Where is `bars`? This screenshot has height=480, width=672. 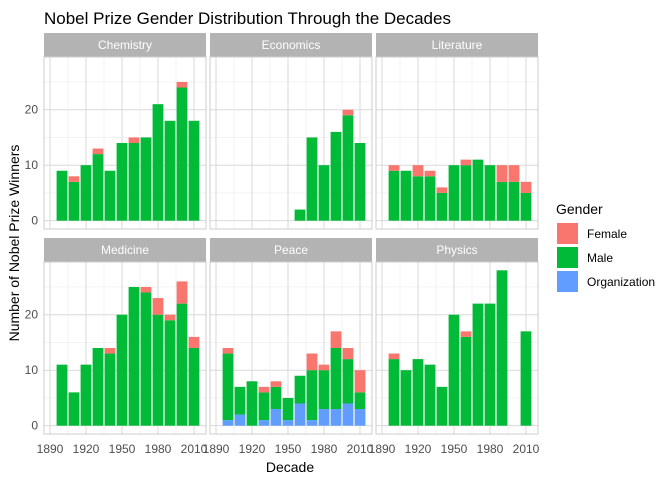
bars is located at coordinates (460, 348).